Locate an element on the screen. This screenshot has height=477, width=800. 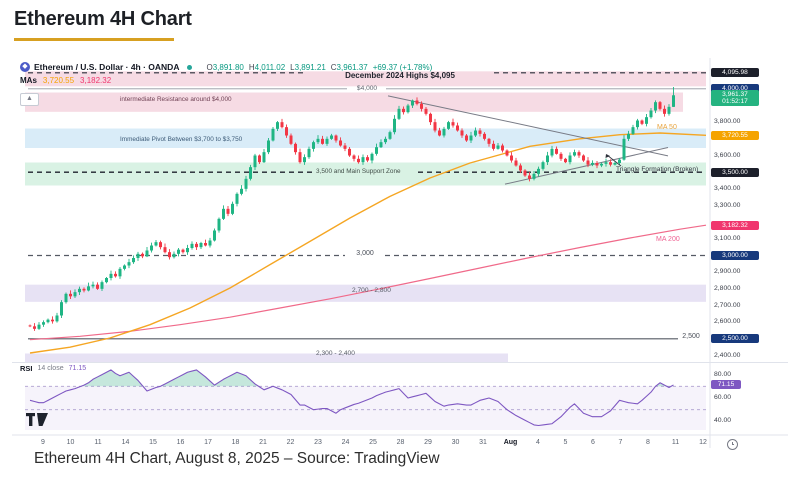
price-badge: 3,000.00 is located at coordinates (735, 255).